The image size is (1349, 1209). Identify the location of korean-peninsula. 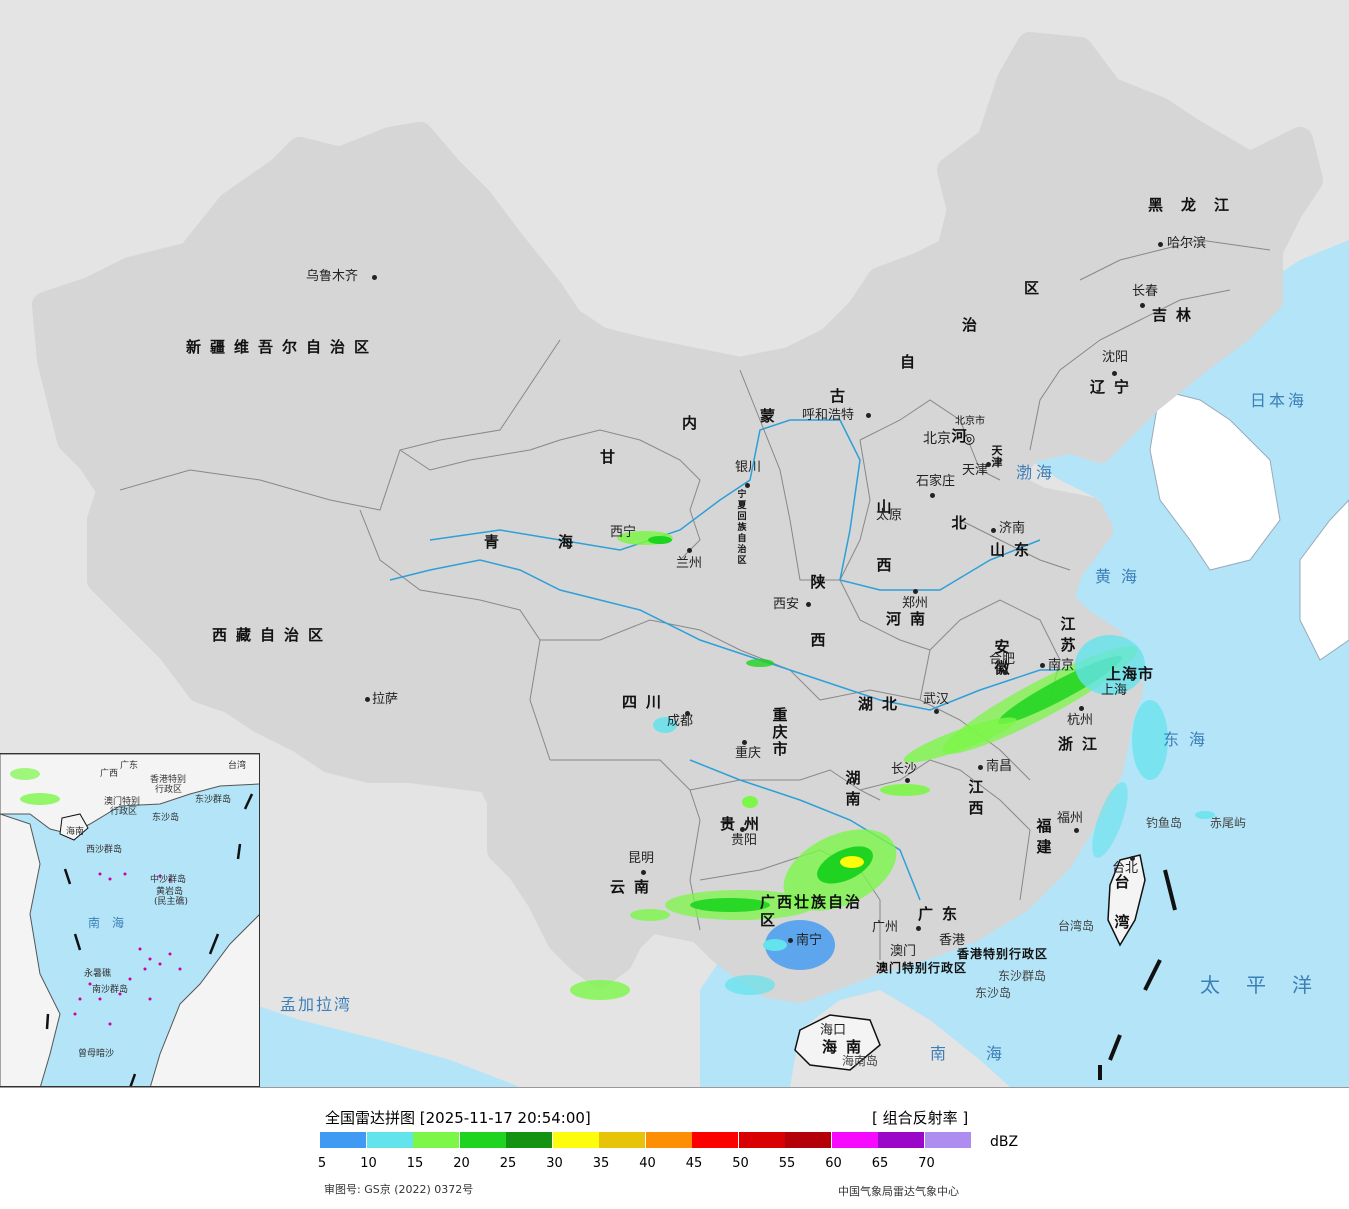
(1215, 480).